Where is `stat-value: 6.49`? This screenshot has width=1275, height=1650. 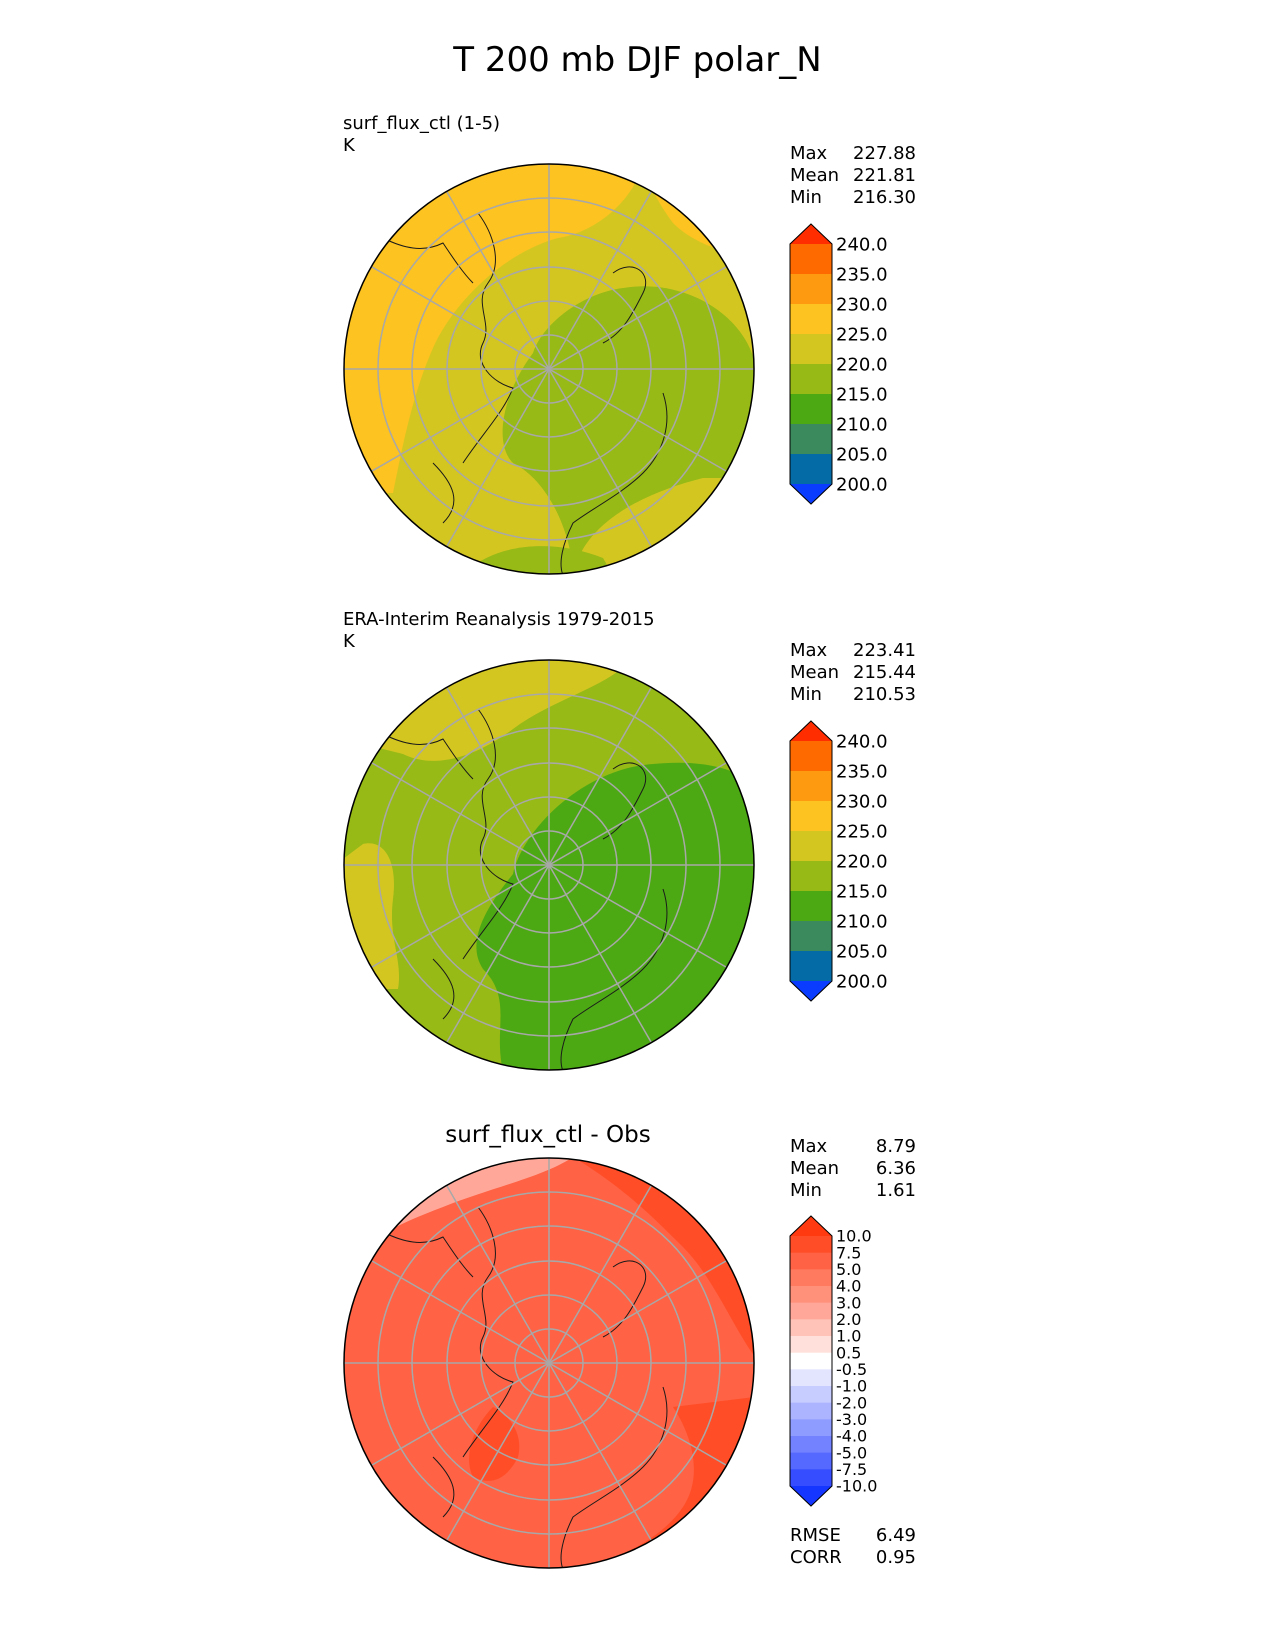
stat-value: 6.49 is located at coordinates (895, 1535).